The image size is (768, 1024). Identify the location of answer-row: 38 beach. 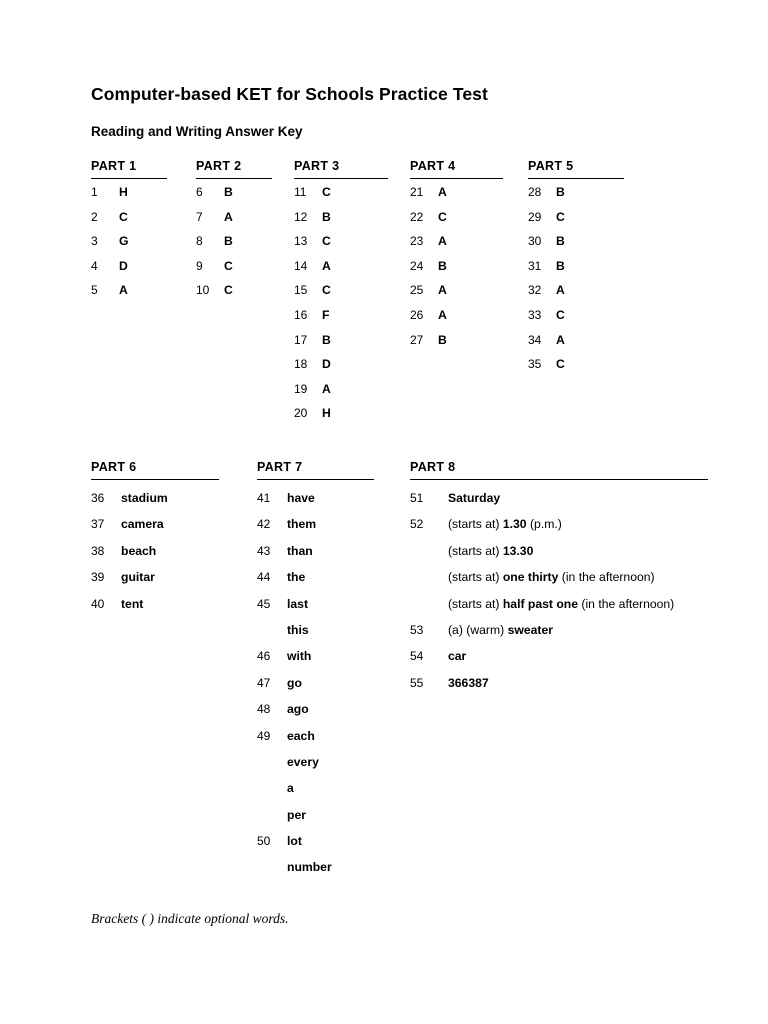
(155, 557).